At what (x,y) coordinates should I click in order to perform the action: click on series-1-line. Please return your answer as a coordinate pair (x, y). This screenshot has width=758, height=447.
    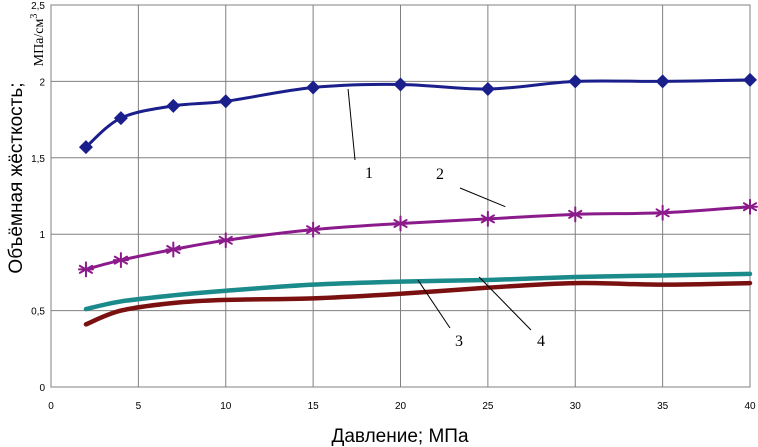
    Looking at the image, I should click on (418, 113).